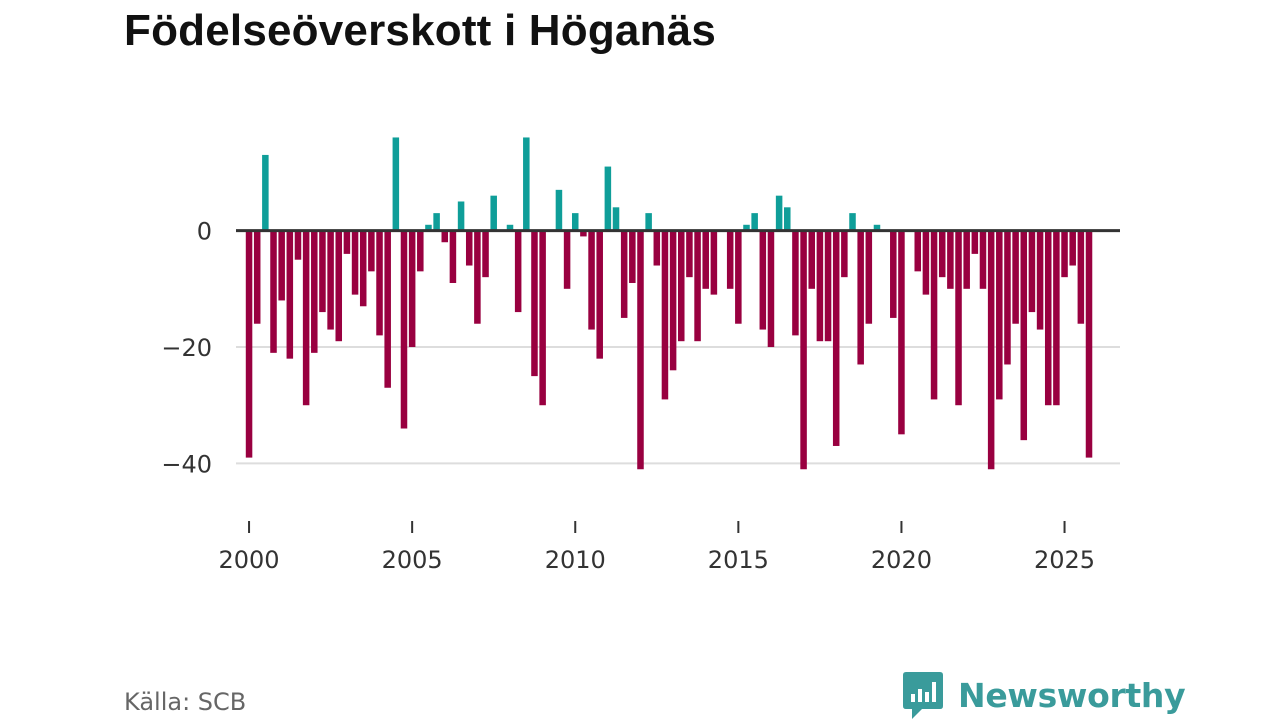 The image size is (1280, 720). Describe the element at coordinates (738, 560) in the screenshot. I see `x-tick-label: 2015` at that location.